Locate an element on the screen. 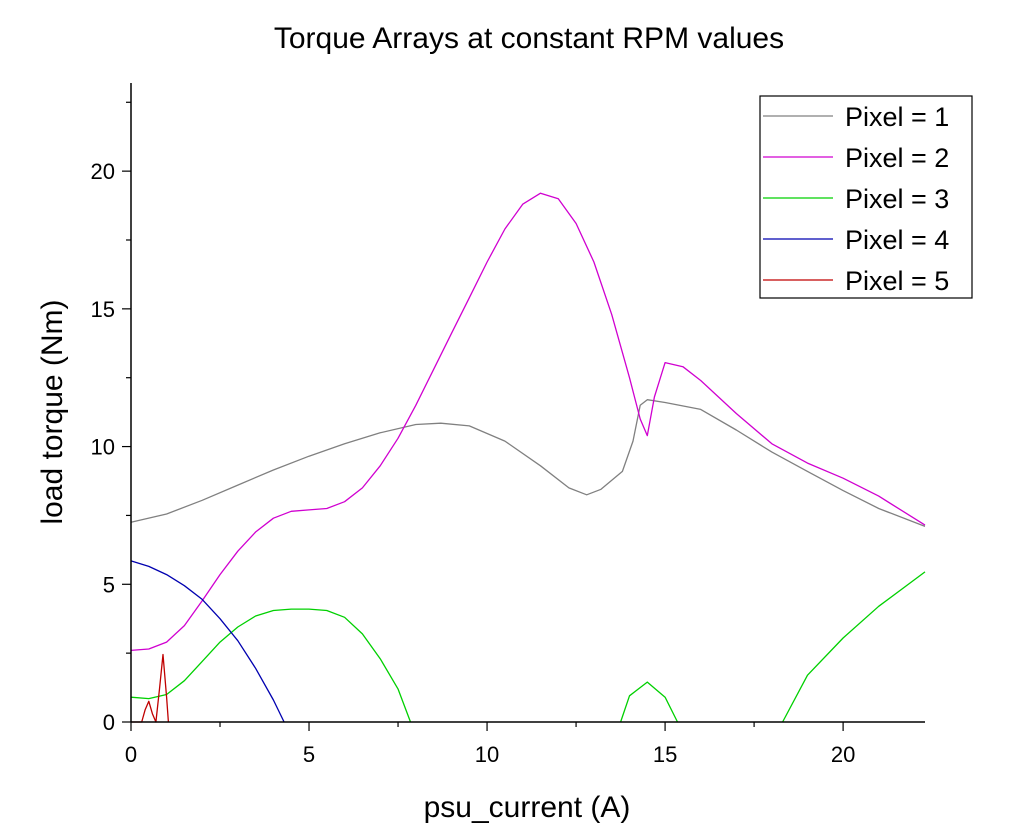 Image resolution: width=1013 pixels, height=840 pixels. x-axis-label: psu_current (A) is located at coordinates (527, 807).